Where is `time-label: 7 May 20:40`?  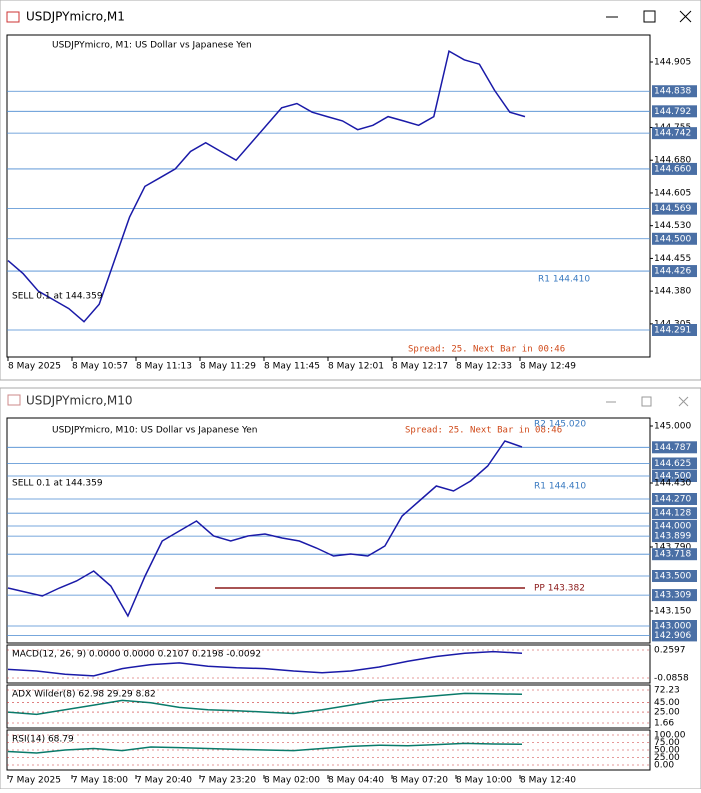 time-label: 7 May 20:40 is located at coordinates (164, 781).